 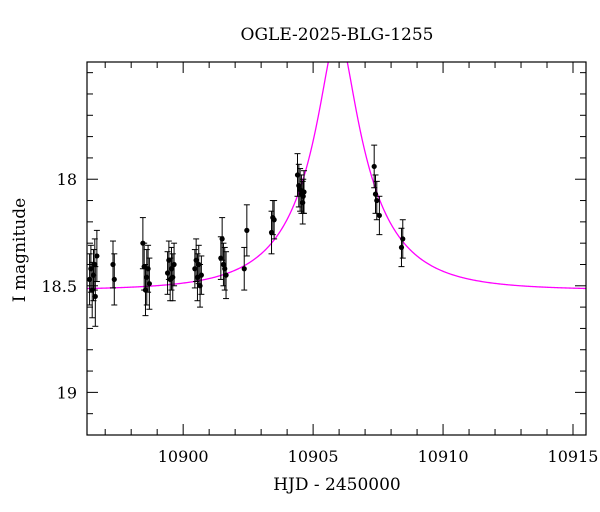 What do you see at coordinates (183, 456) in the screenshot?
I see `x-tick-label: 10900` at bounding box center [183, 456].